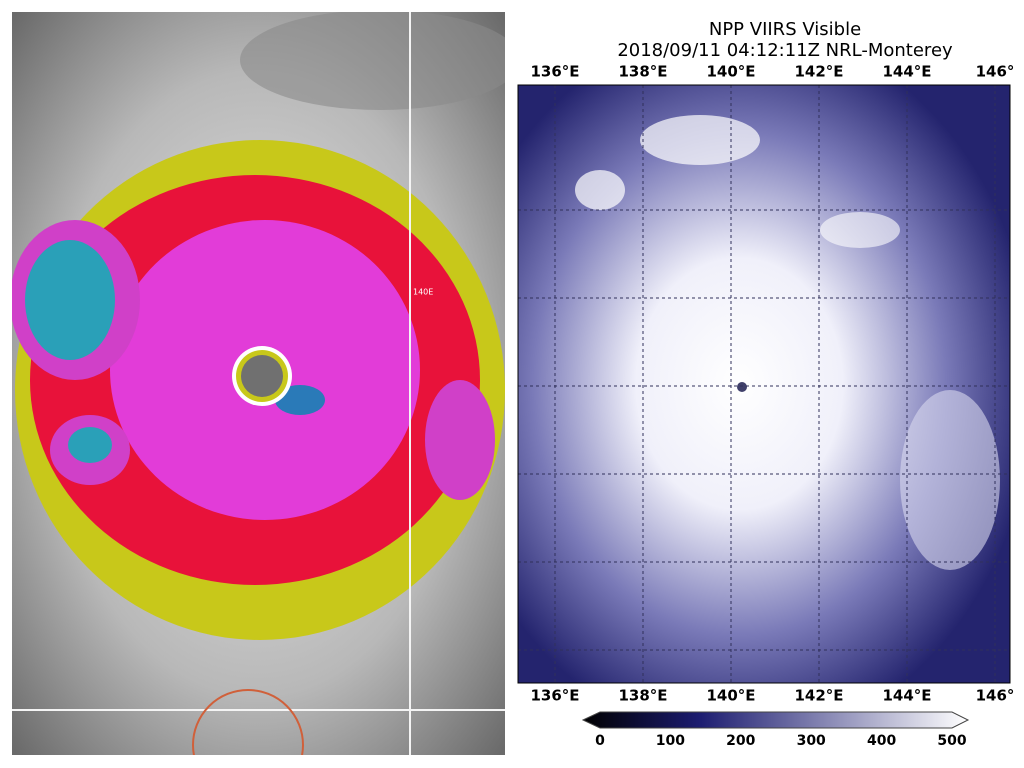  What do you see at coordinates (881, 741) in the screenshot?
I see `colorbar-tick: 400` at bounding box center [881, 741].